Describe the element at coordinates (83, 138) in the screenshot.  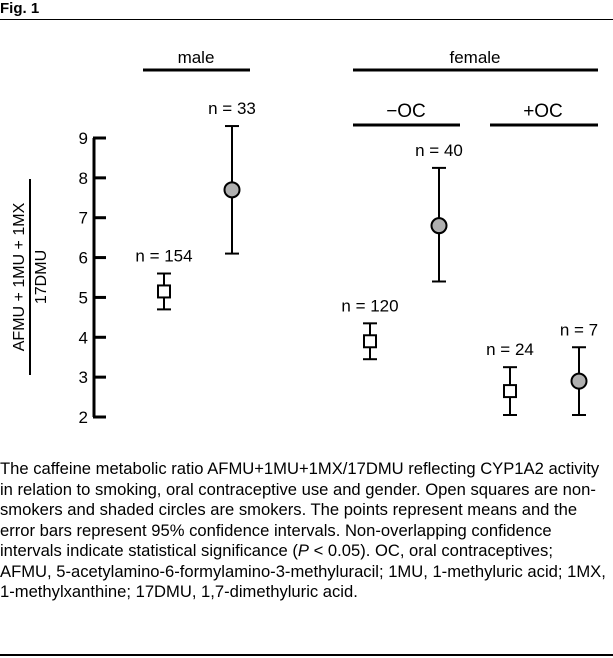
I see `y-tick-label: 9` at that location.